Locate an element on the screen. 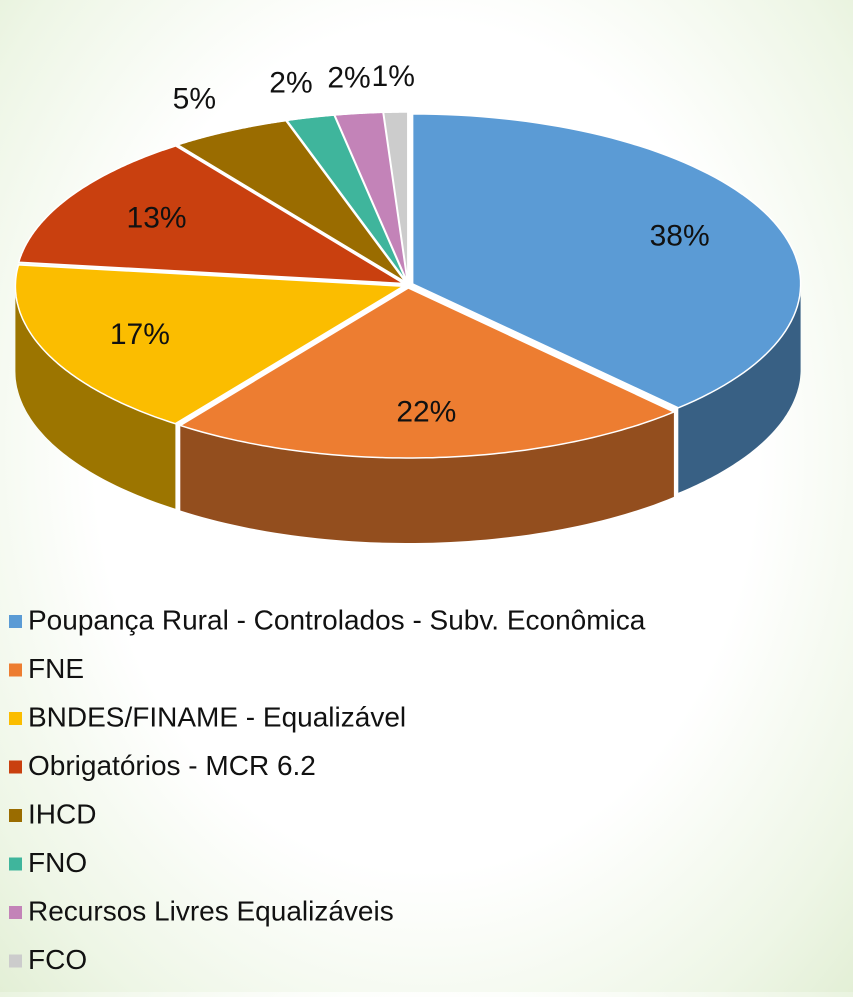 The image size is (853, 997). legend-label: FNE is located at coordinates (56, 668).